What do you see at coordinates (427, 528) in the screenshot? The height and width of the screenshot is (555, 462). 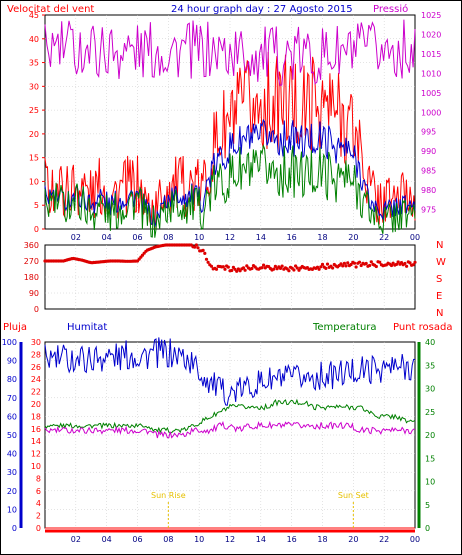 I see `temperature-y-tick: 0` at bounding box center [427, 528].